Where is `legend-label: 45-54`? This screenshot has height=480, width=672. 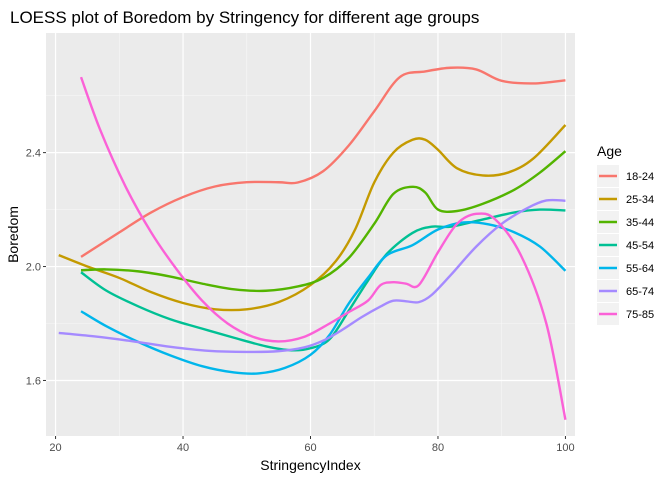 legend-label: 45-54 is located at coordinates (640, 246).